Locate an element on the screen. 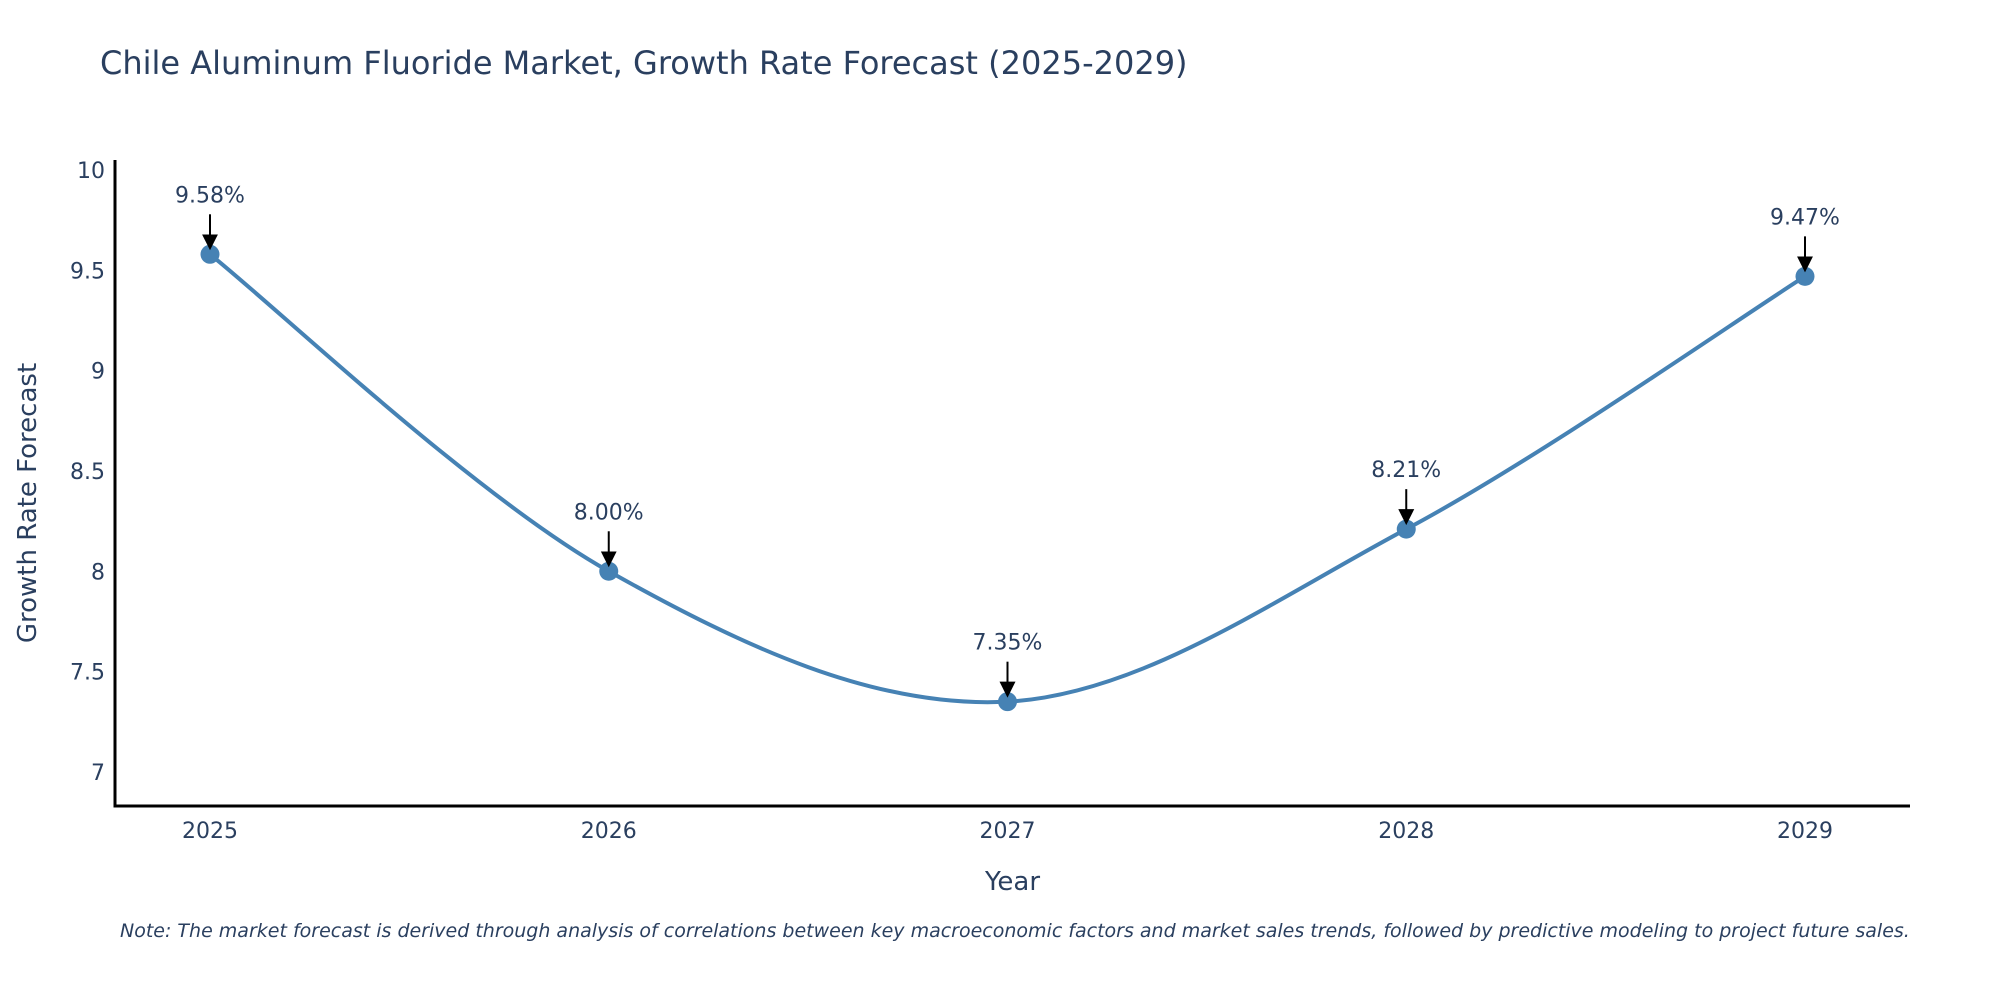  y-tick-label: 10 is located at coordinates (91, 171).